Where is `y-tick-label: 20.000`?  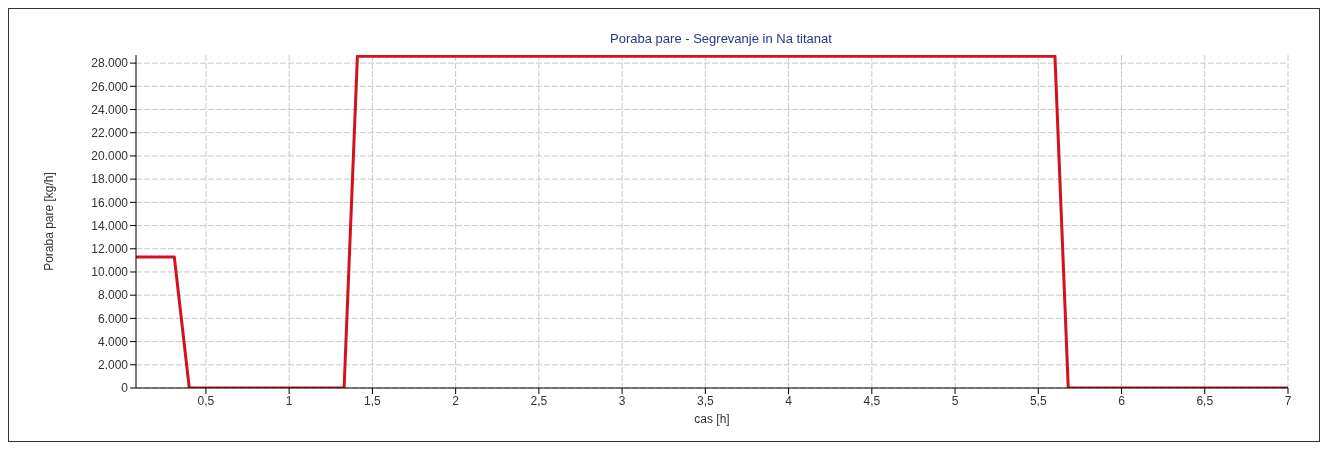
y-tick-label: 20.000 is located at coordinates (110, 156).